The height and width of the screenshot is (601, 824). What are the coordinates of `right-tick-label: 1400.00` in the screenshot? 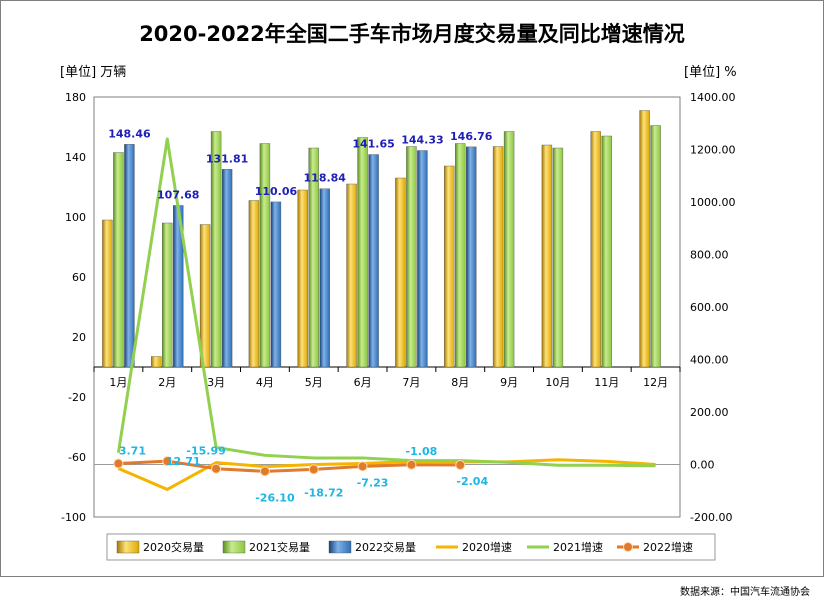 It's located at (713, 97).